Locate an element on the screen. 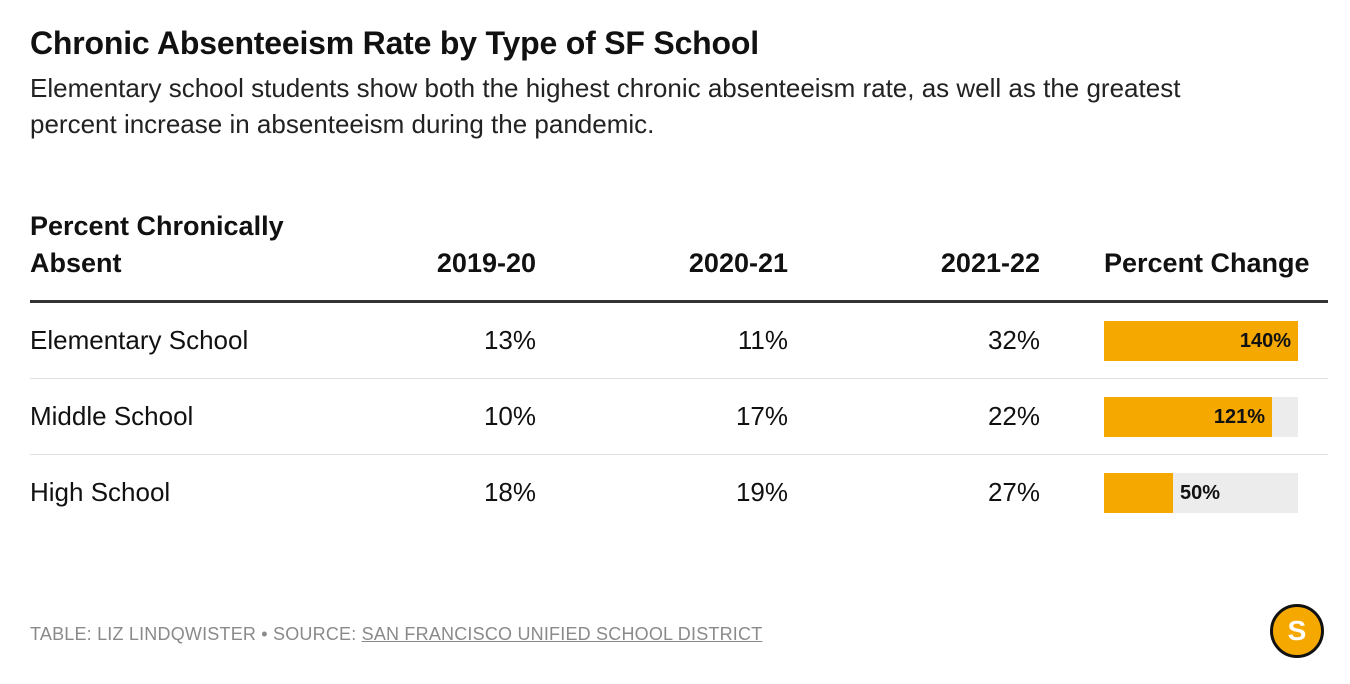 This screenshot has width=1350, height=684. table-row: Middle School 10% 17% 22% 121% is located at coordinates (679, 416).